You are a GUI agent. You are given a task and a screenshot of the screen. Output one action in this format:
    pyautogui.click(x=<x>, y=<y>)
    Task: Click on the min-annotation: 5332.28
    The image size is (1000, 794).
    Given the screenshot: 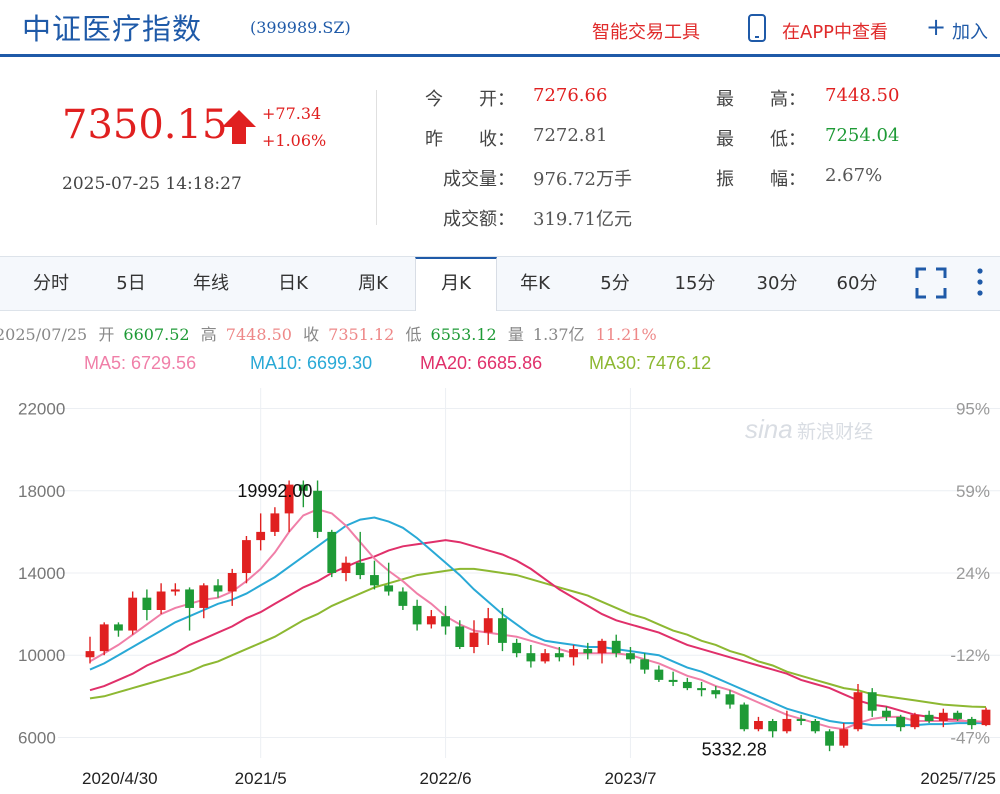 What is the action you would take?
    pyautogui.click(x=734, y=749)
    